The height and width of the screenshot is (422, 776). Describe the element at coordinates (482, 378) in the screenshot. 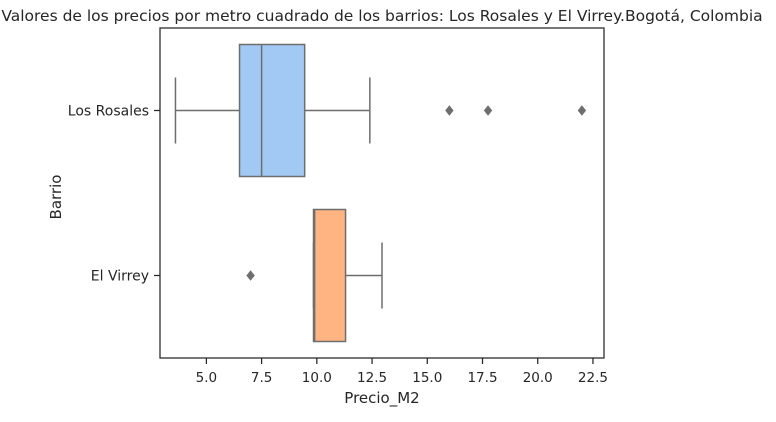

I see `x-tick-label-6: 17.5` at that location.